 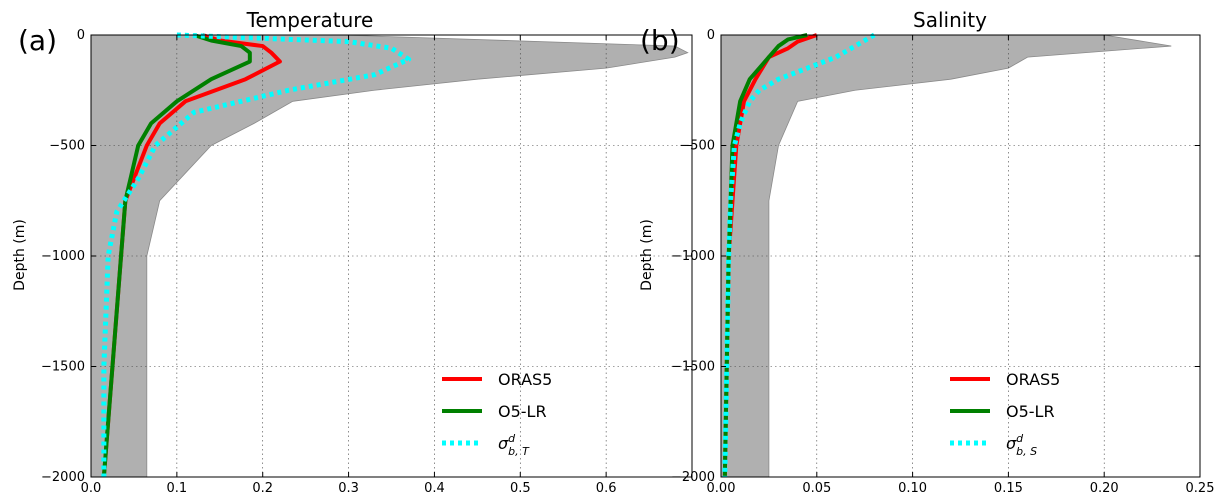 I want to click on panel-label: (a), so click(x=37, y=40).